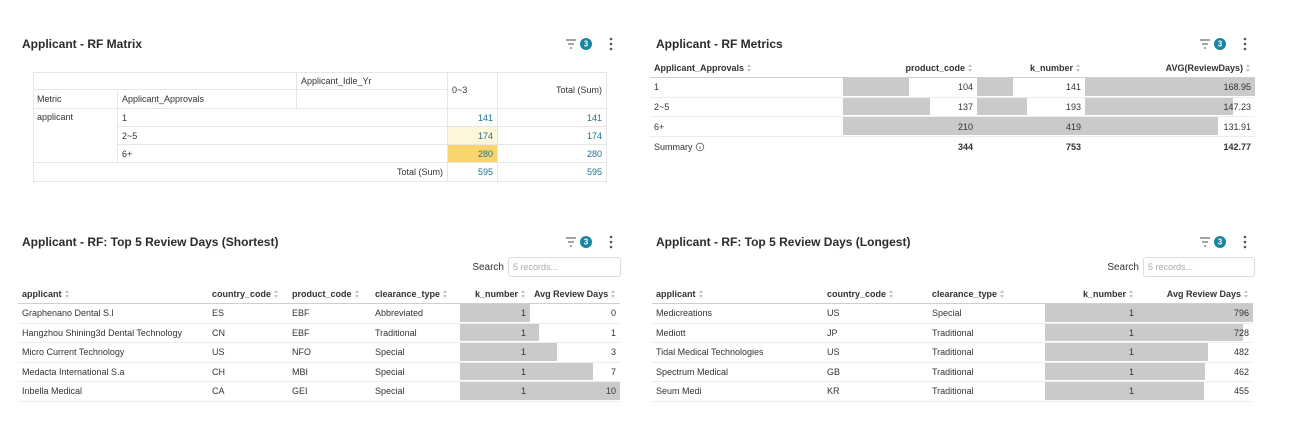 This screenshot has width=1289, height=436. What do you see at coordinates (73, 352) in the screenshot?
I see `table-cell: Micro Current Technology` at bounding box center [73, 352].